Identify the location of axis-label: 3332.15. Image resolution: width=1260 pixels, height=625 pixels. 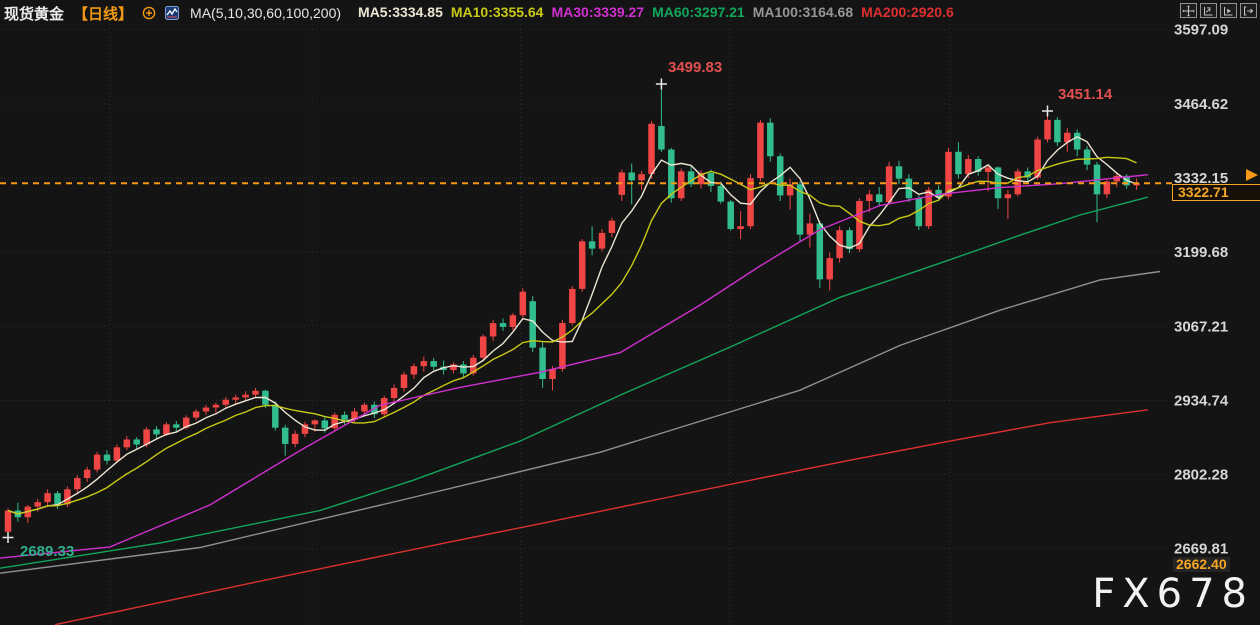
(1201, 178).